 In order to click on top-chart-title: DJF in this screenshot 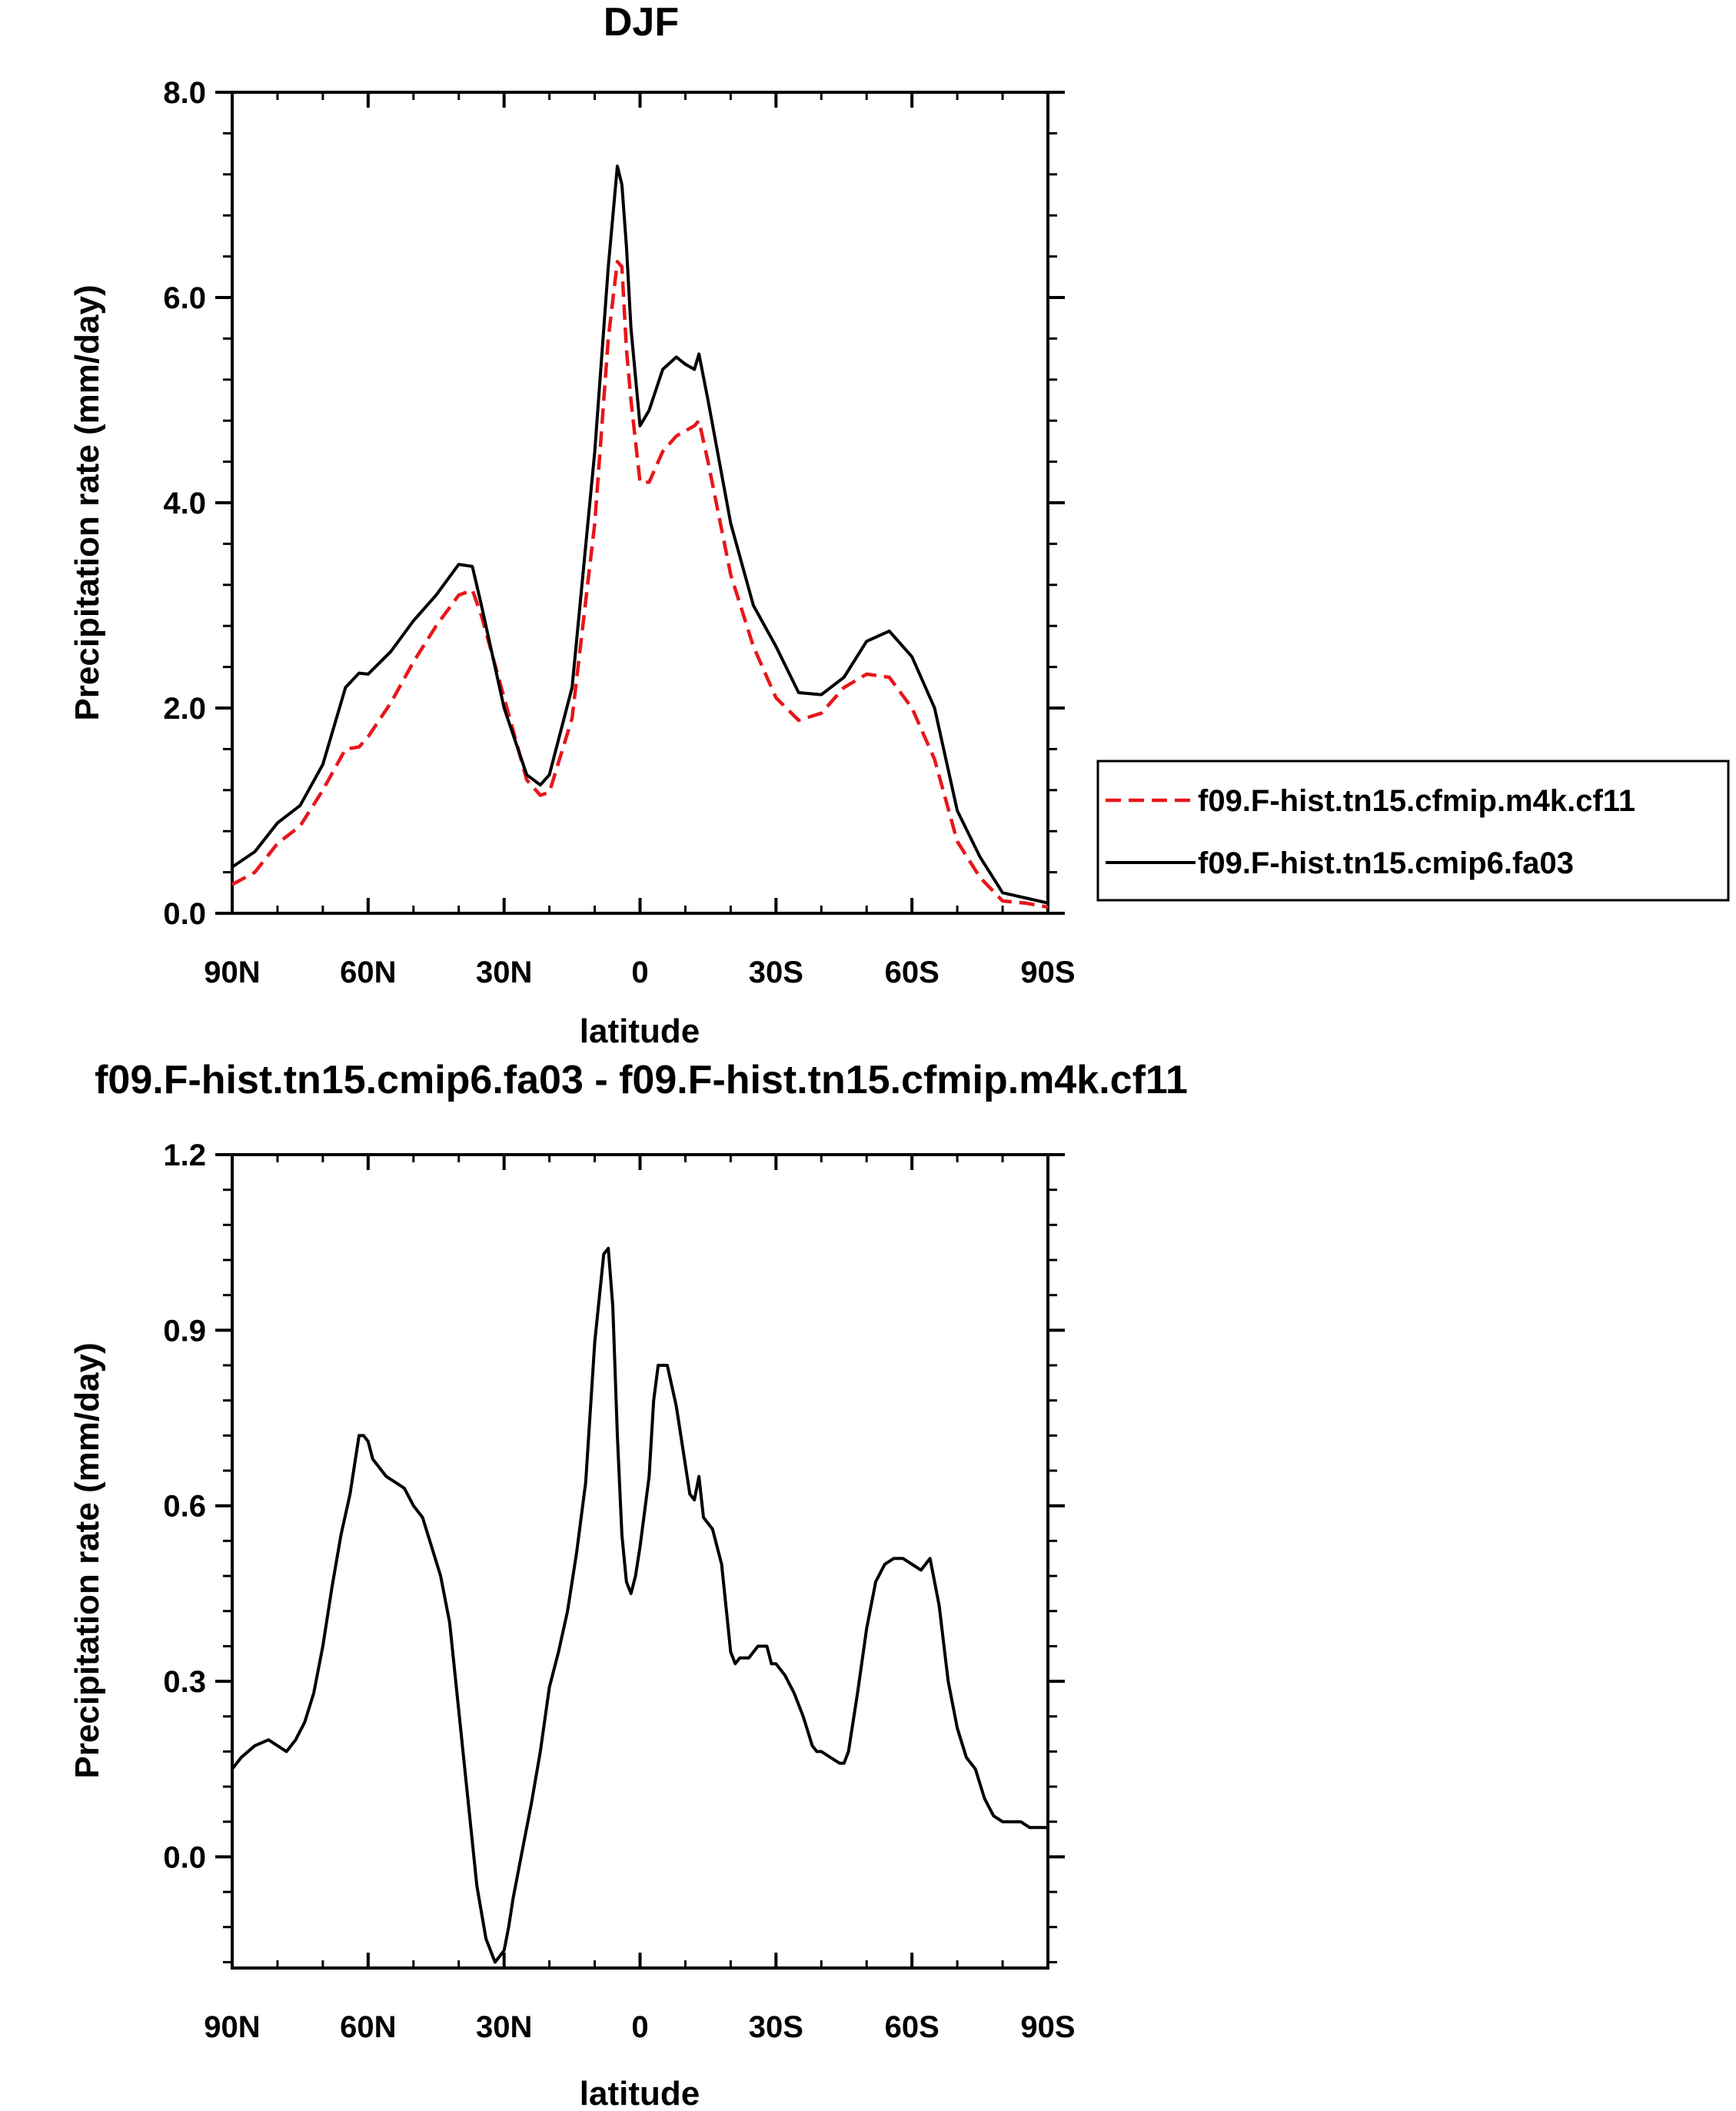, I will do `click(641, 22)`.